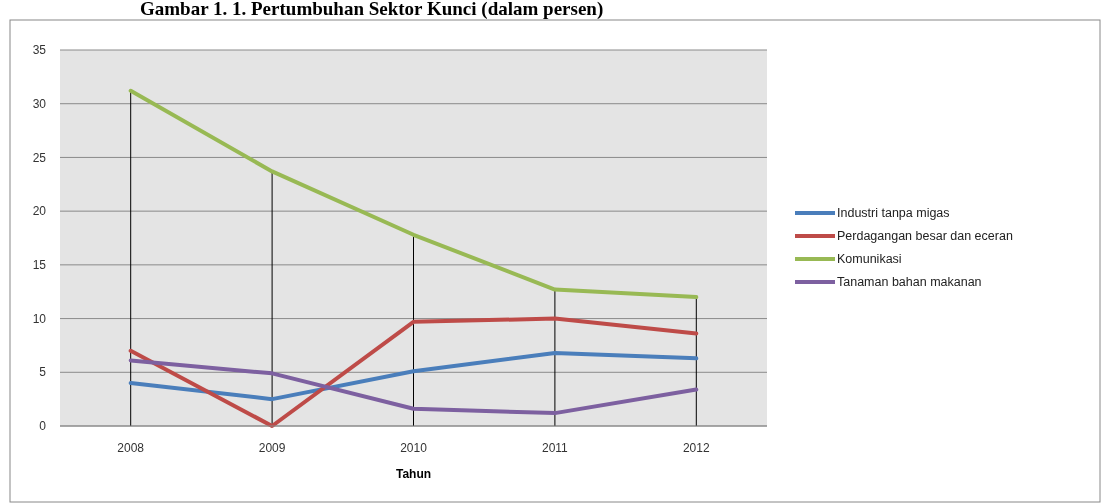 The image size is (1104, 504). Describe the element at coordinates (39, 211) in the screenshot. I see `y-tick-label: 20` at that location.